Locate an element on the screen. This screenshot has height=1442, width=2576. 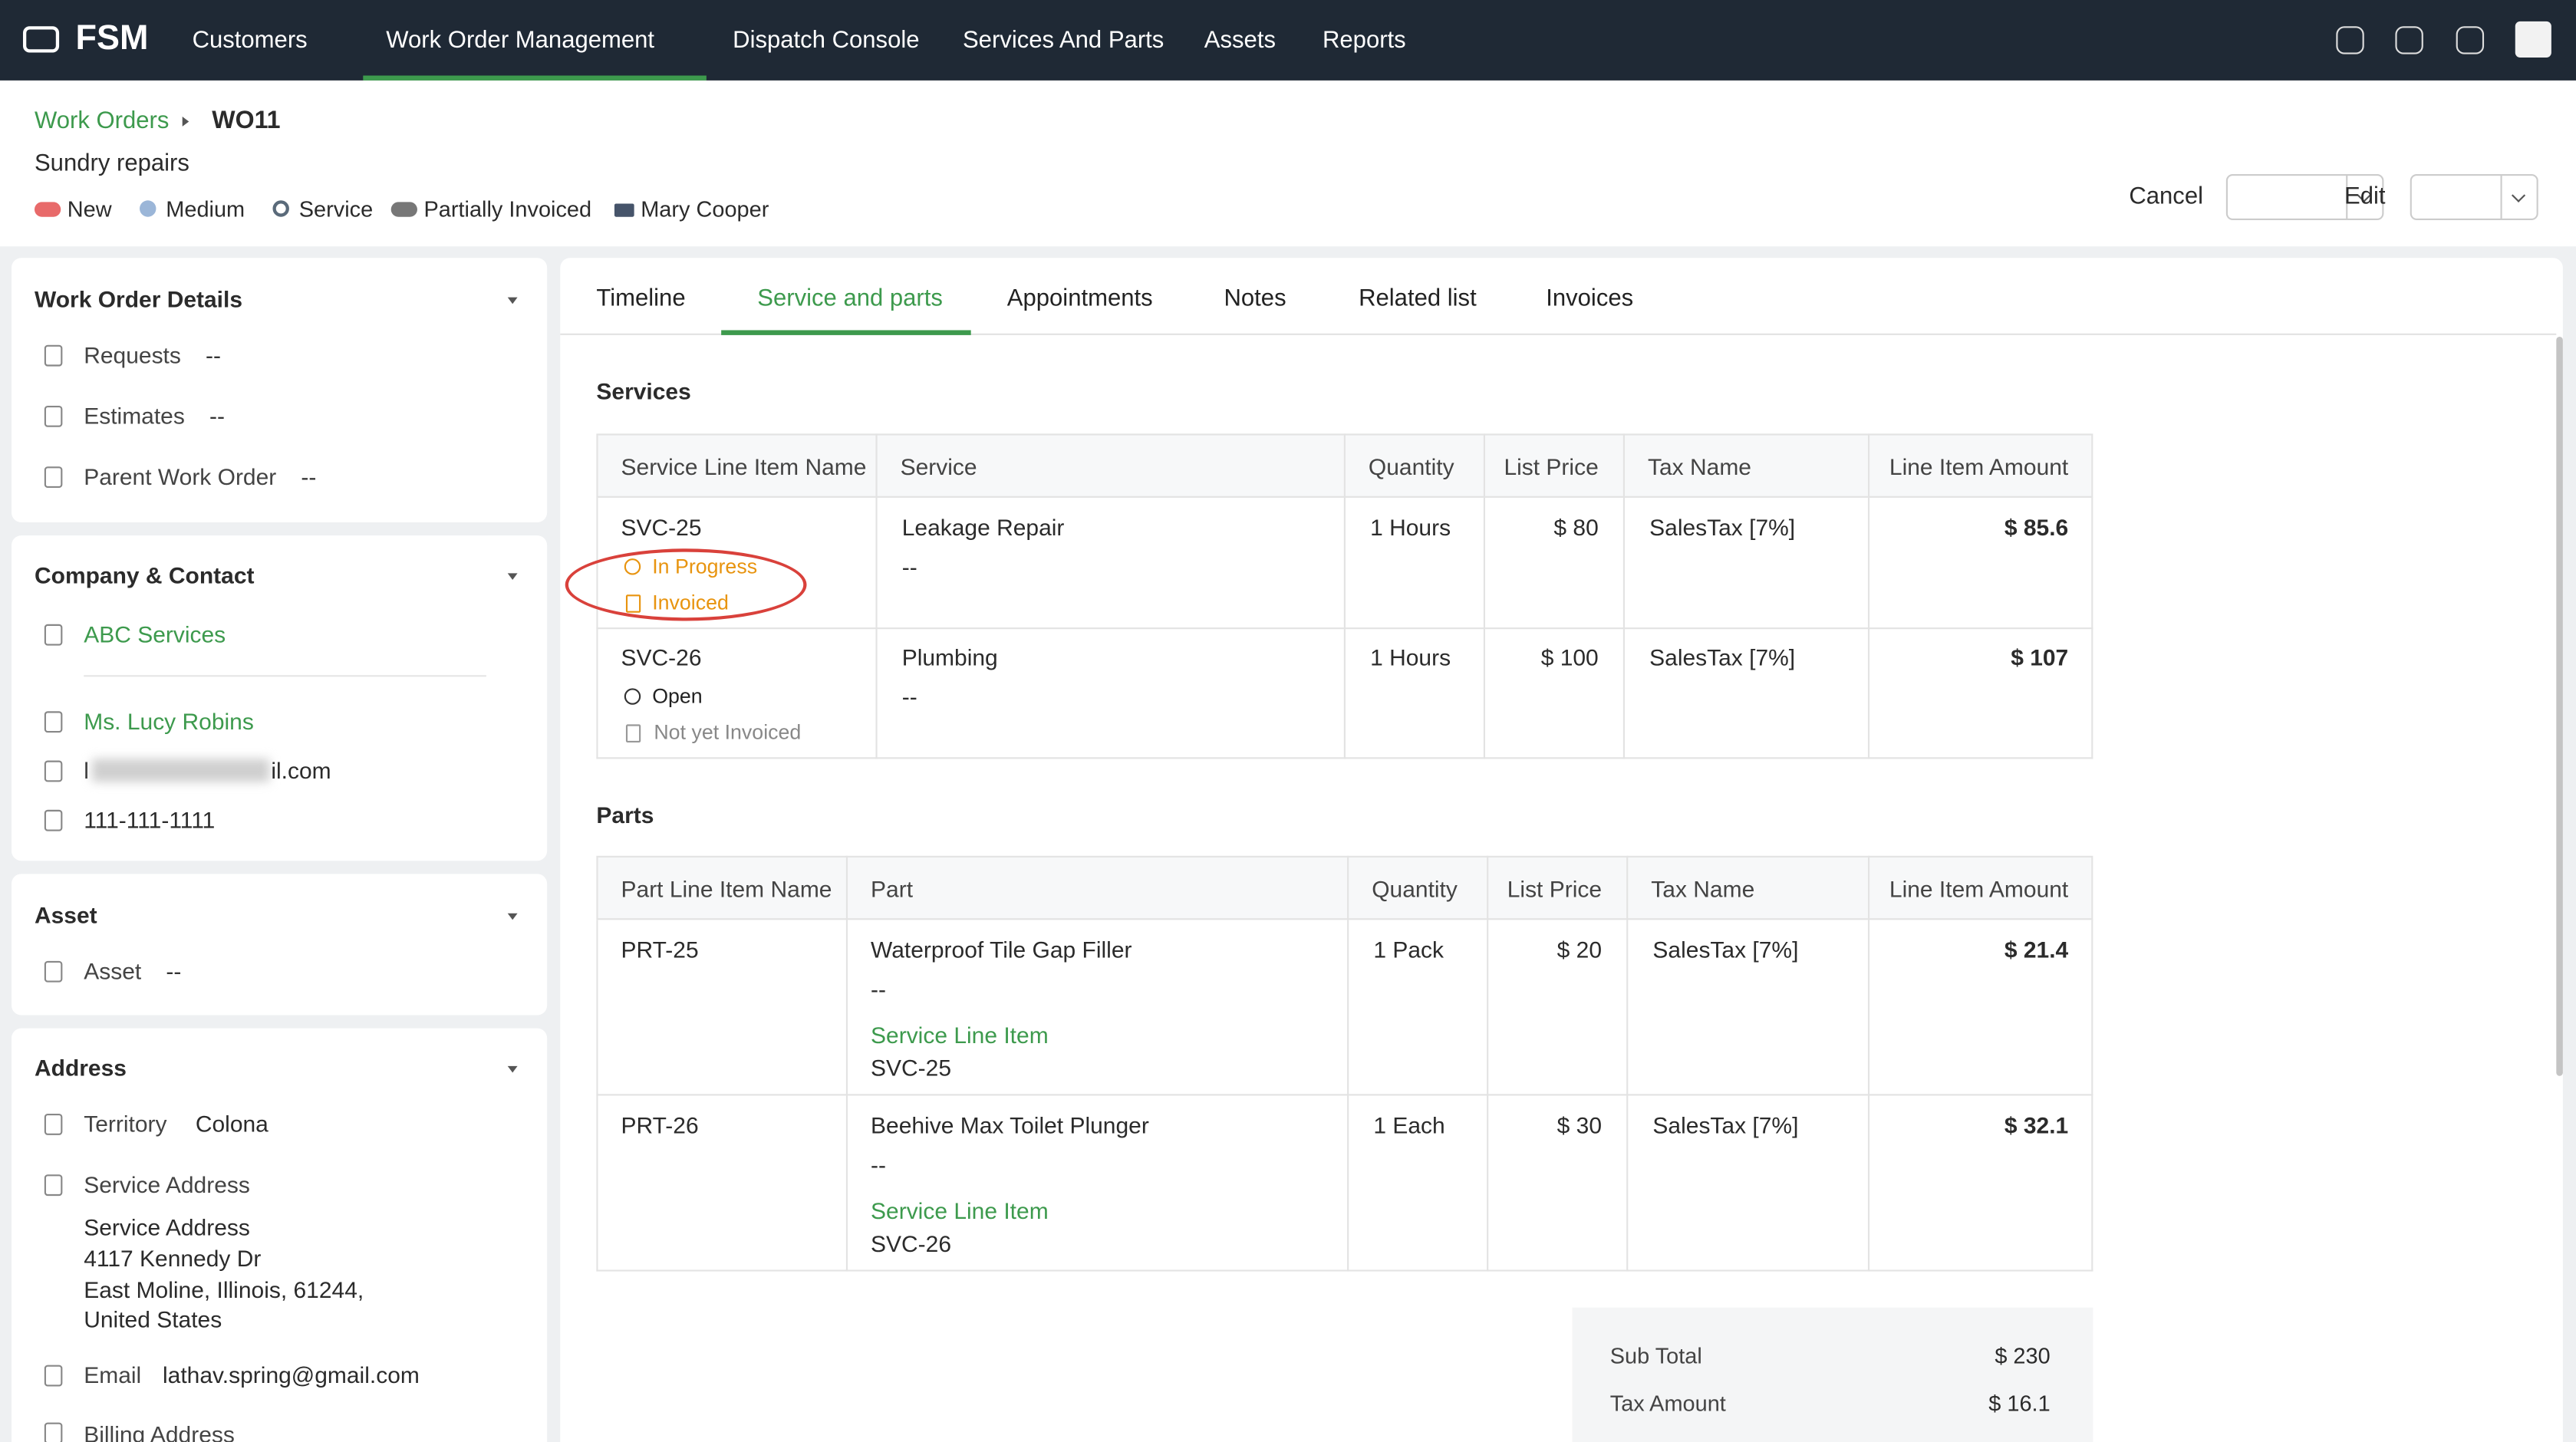
tax-name: SalesTax [7%] is located at coordinates (1725, 950).